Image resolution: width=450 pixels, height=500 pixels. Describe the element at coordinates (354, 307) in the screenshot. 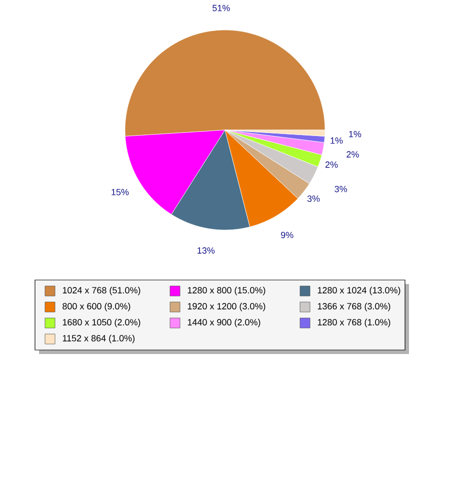

I see `legend-label: 1366 x 768 (3.0%)` at that location.